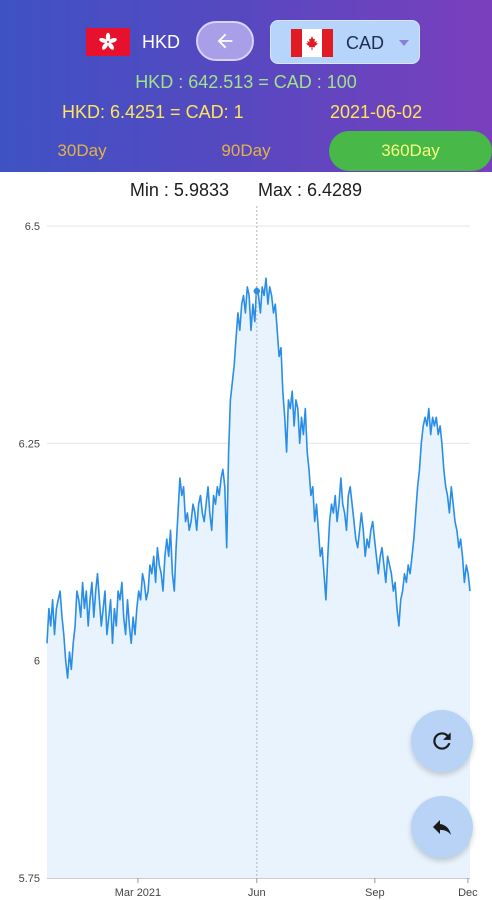 This screenshot has width=492, height=900. I want to click on tab-30day: 30Day, so click(82, 150).